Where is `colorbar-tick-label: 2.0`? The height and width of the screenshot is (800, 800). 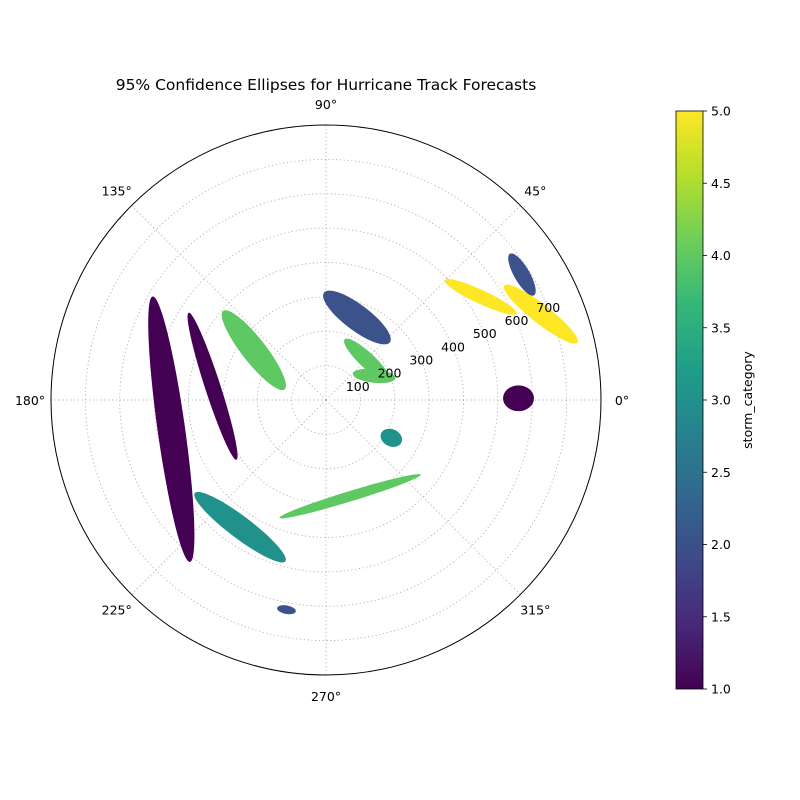
colorbar-tick-label: 2.0 is located at coordinates (721, 544).